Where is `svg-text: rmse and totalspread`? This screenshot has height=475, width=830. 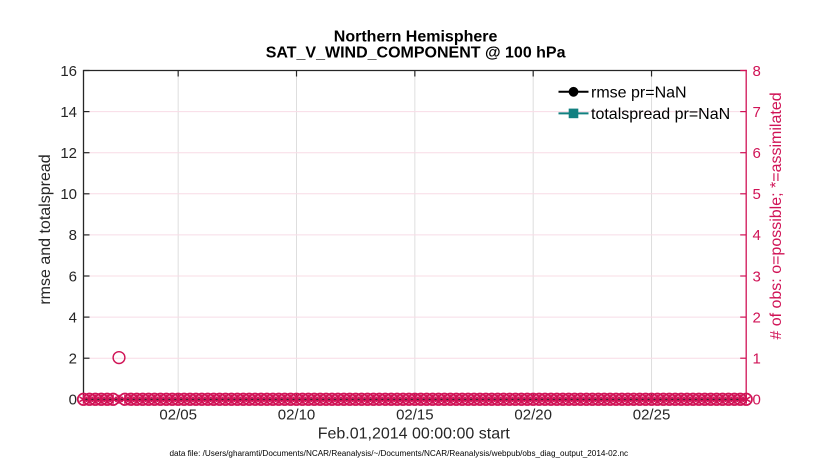 svg-text: rmse and totalspread is located at coordinates (45, 229).